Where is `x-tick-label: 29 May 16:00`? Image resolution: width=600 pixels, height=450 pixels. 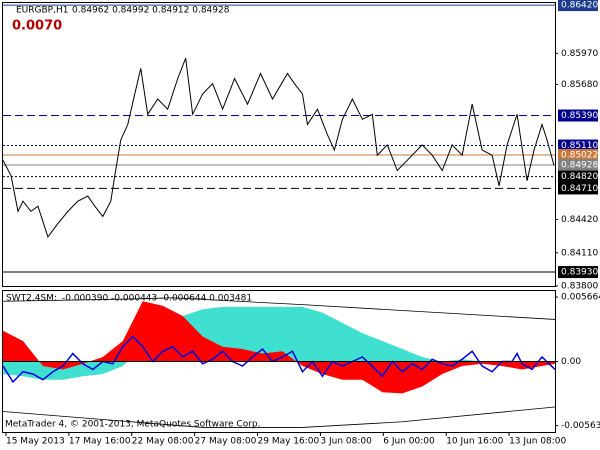 x-tick-label: 29 May 16:00 is located at coordinates (289, 442).